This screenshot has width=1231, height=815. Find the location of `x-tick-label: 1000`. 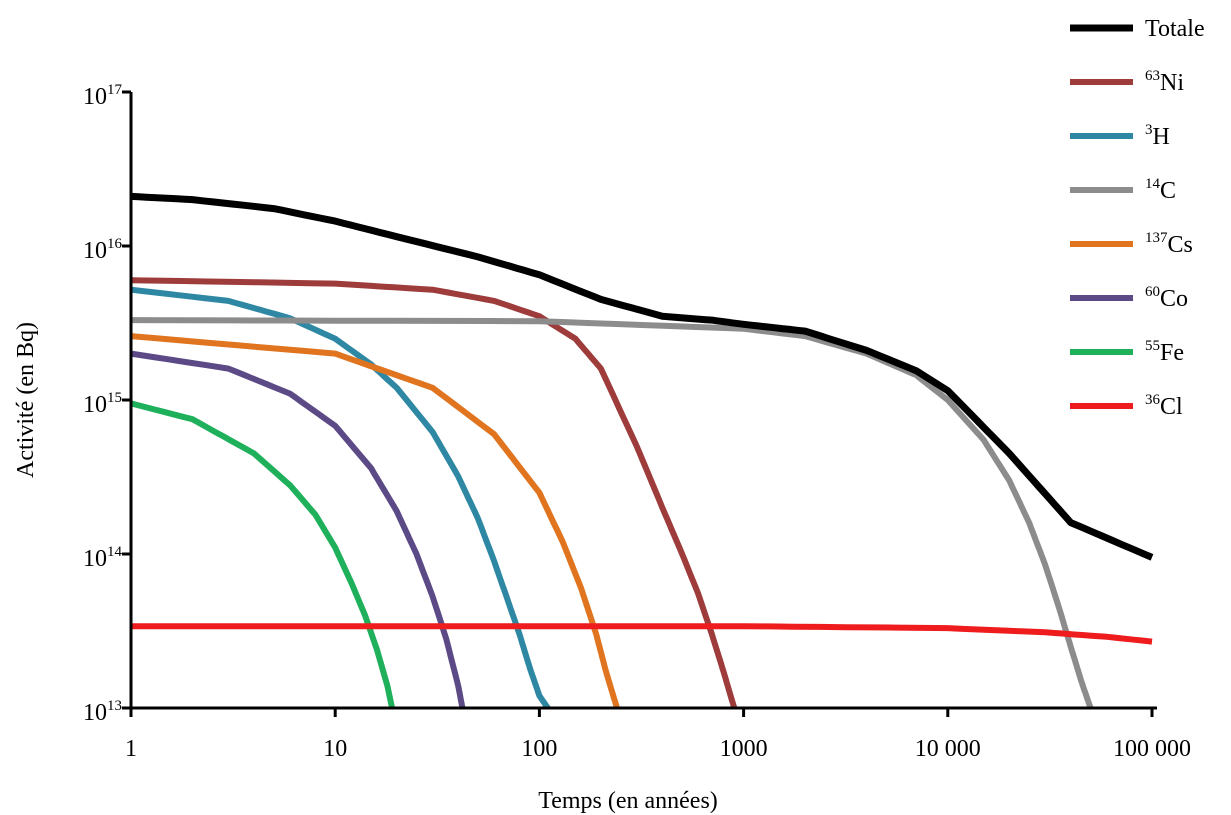

x-tick-label: 1000 is located at coordinates (744, 749).